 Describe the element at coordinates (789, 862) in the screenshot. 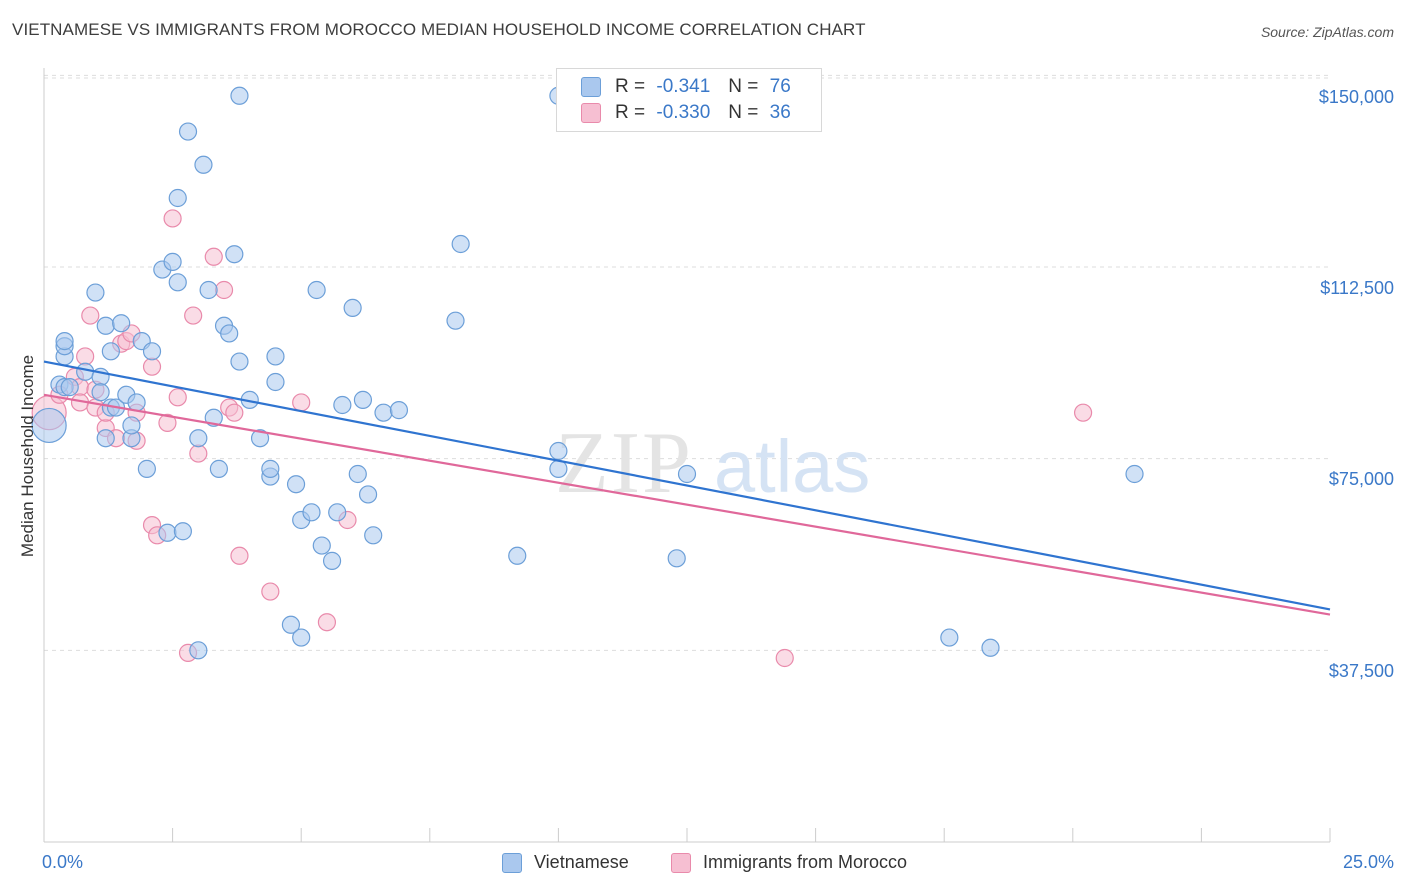

I see `legend-item-morocco: Immigrants from Morocco` at that location.